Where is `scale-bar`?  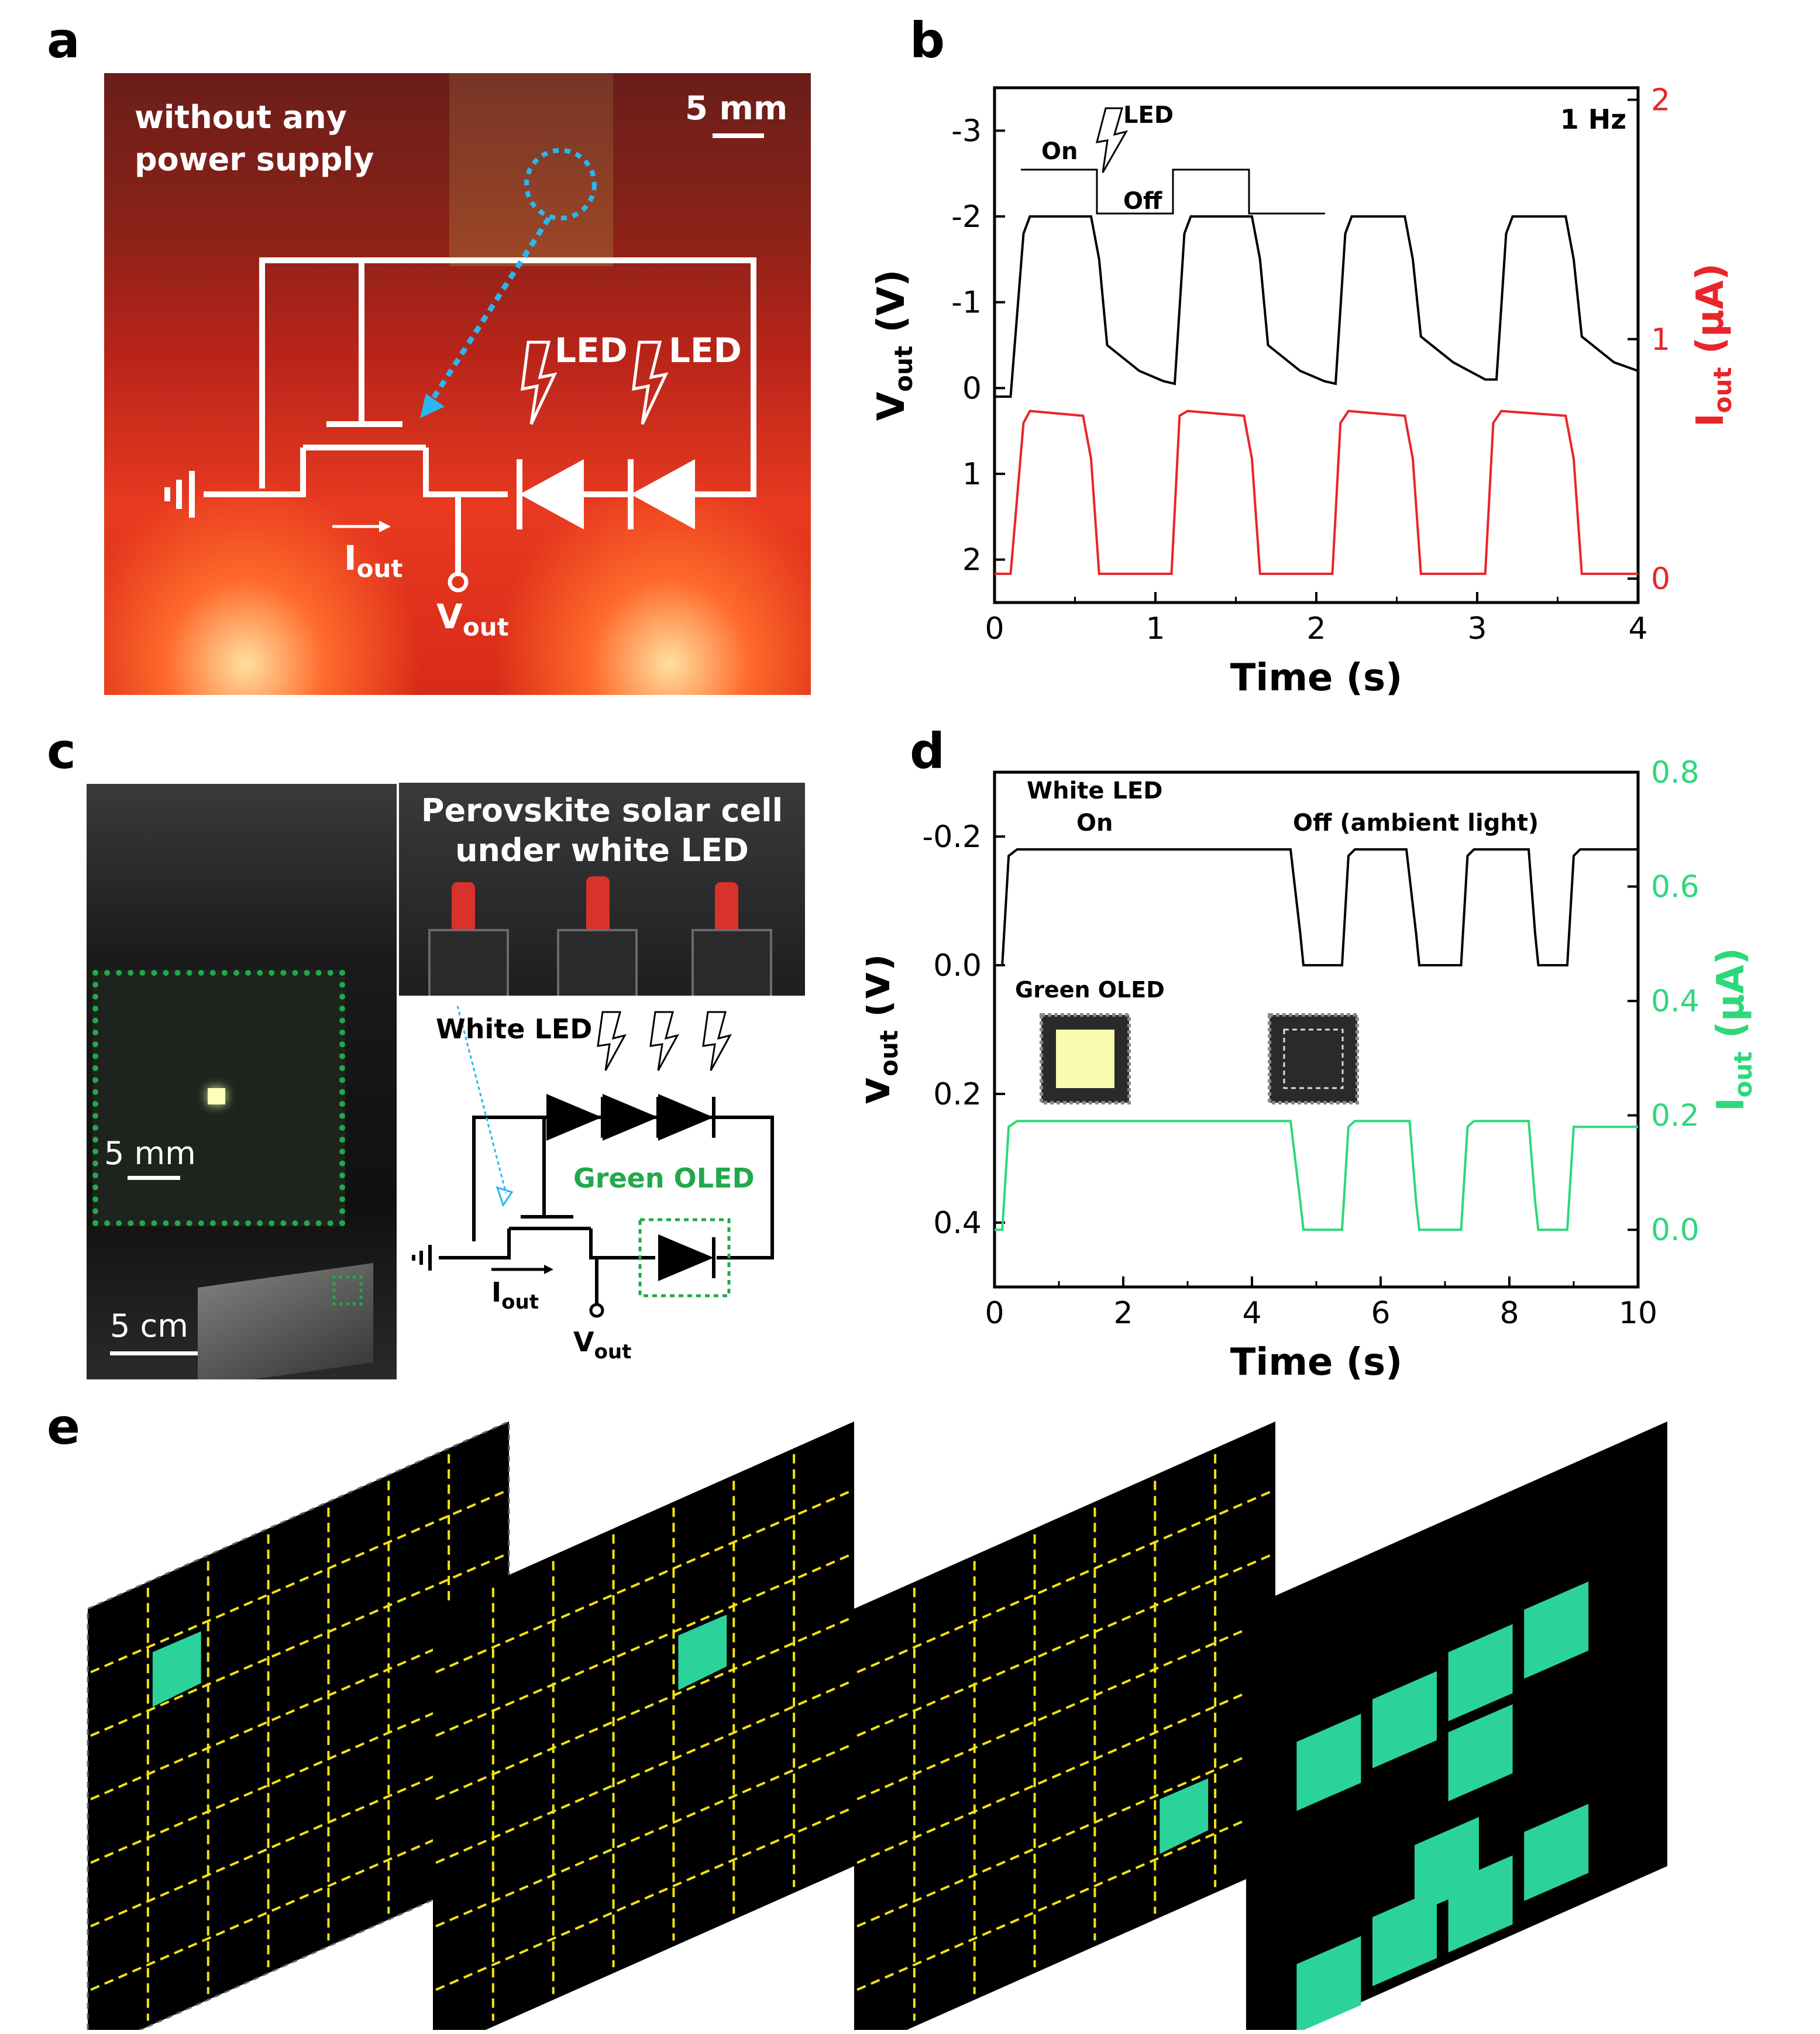 scale-bar is located at coordinates (738, 135).